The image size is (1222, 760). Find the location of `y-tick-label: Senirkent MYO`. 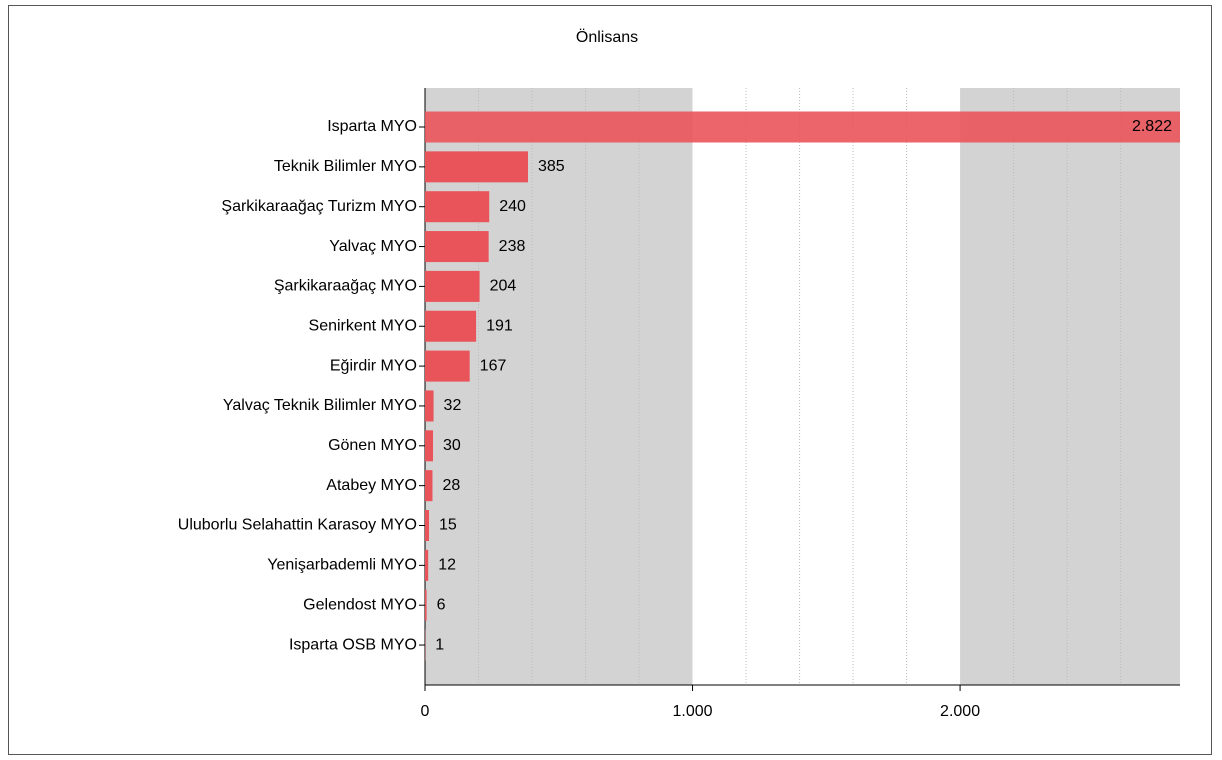

y-tick-label: Senirkent MYO is located at coordinates (363, 325).